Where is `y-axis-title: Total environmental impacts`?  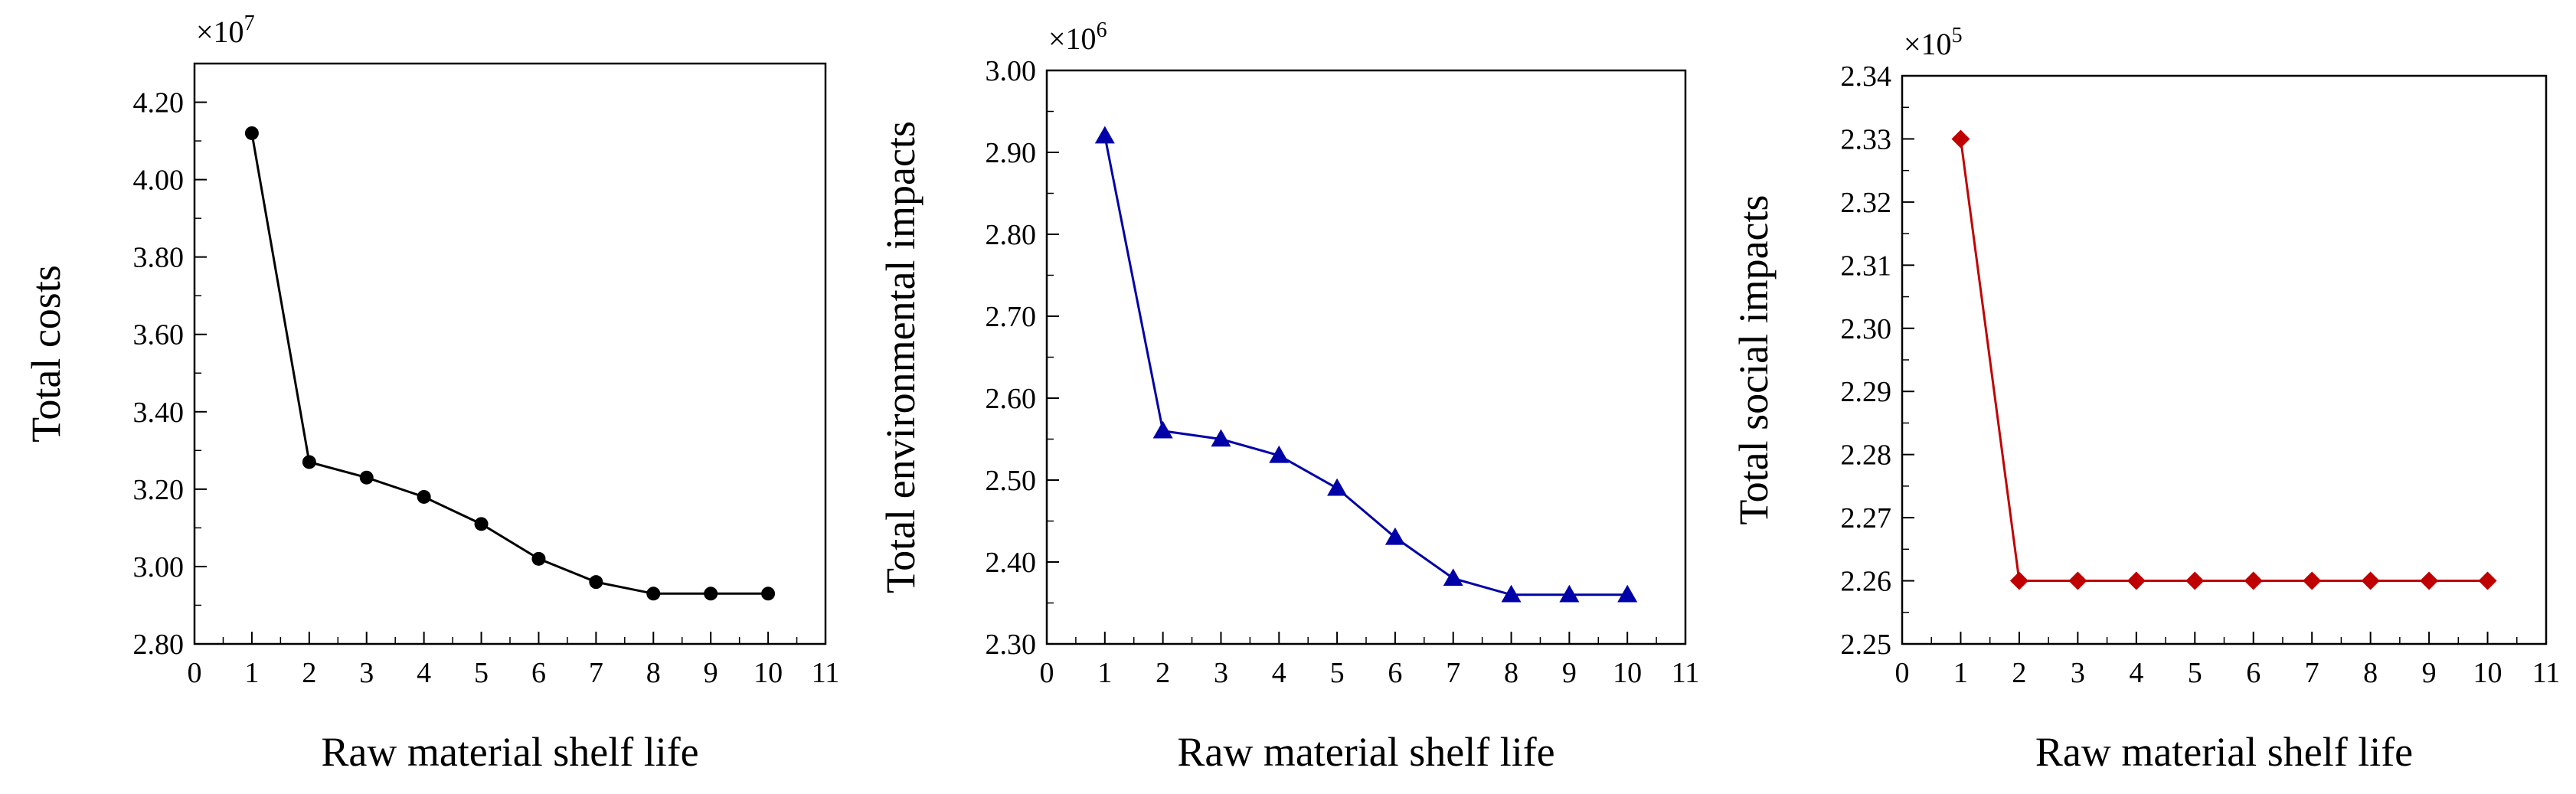
y-axis-title: Total environmental impacts is located at coordinates (901, 357).